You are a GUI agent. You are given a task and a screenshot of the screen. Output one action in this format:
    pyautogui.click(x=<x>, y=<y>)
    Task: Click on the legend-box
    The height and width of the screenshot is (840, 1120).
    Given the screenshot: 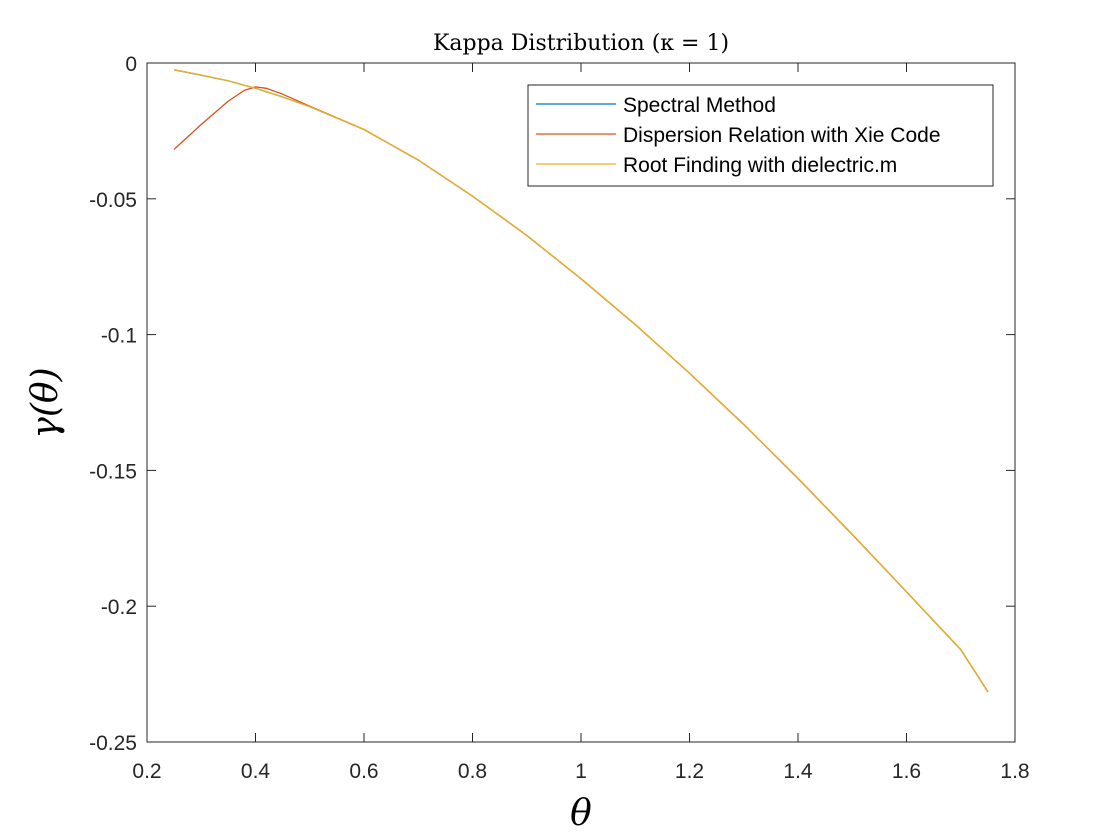 What is the action you would take?
    pyautogui.click(x=760, y=135)
    